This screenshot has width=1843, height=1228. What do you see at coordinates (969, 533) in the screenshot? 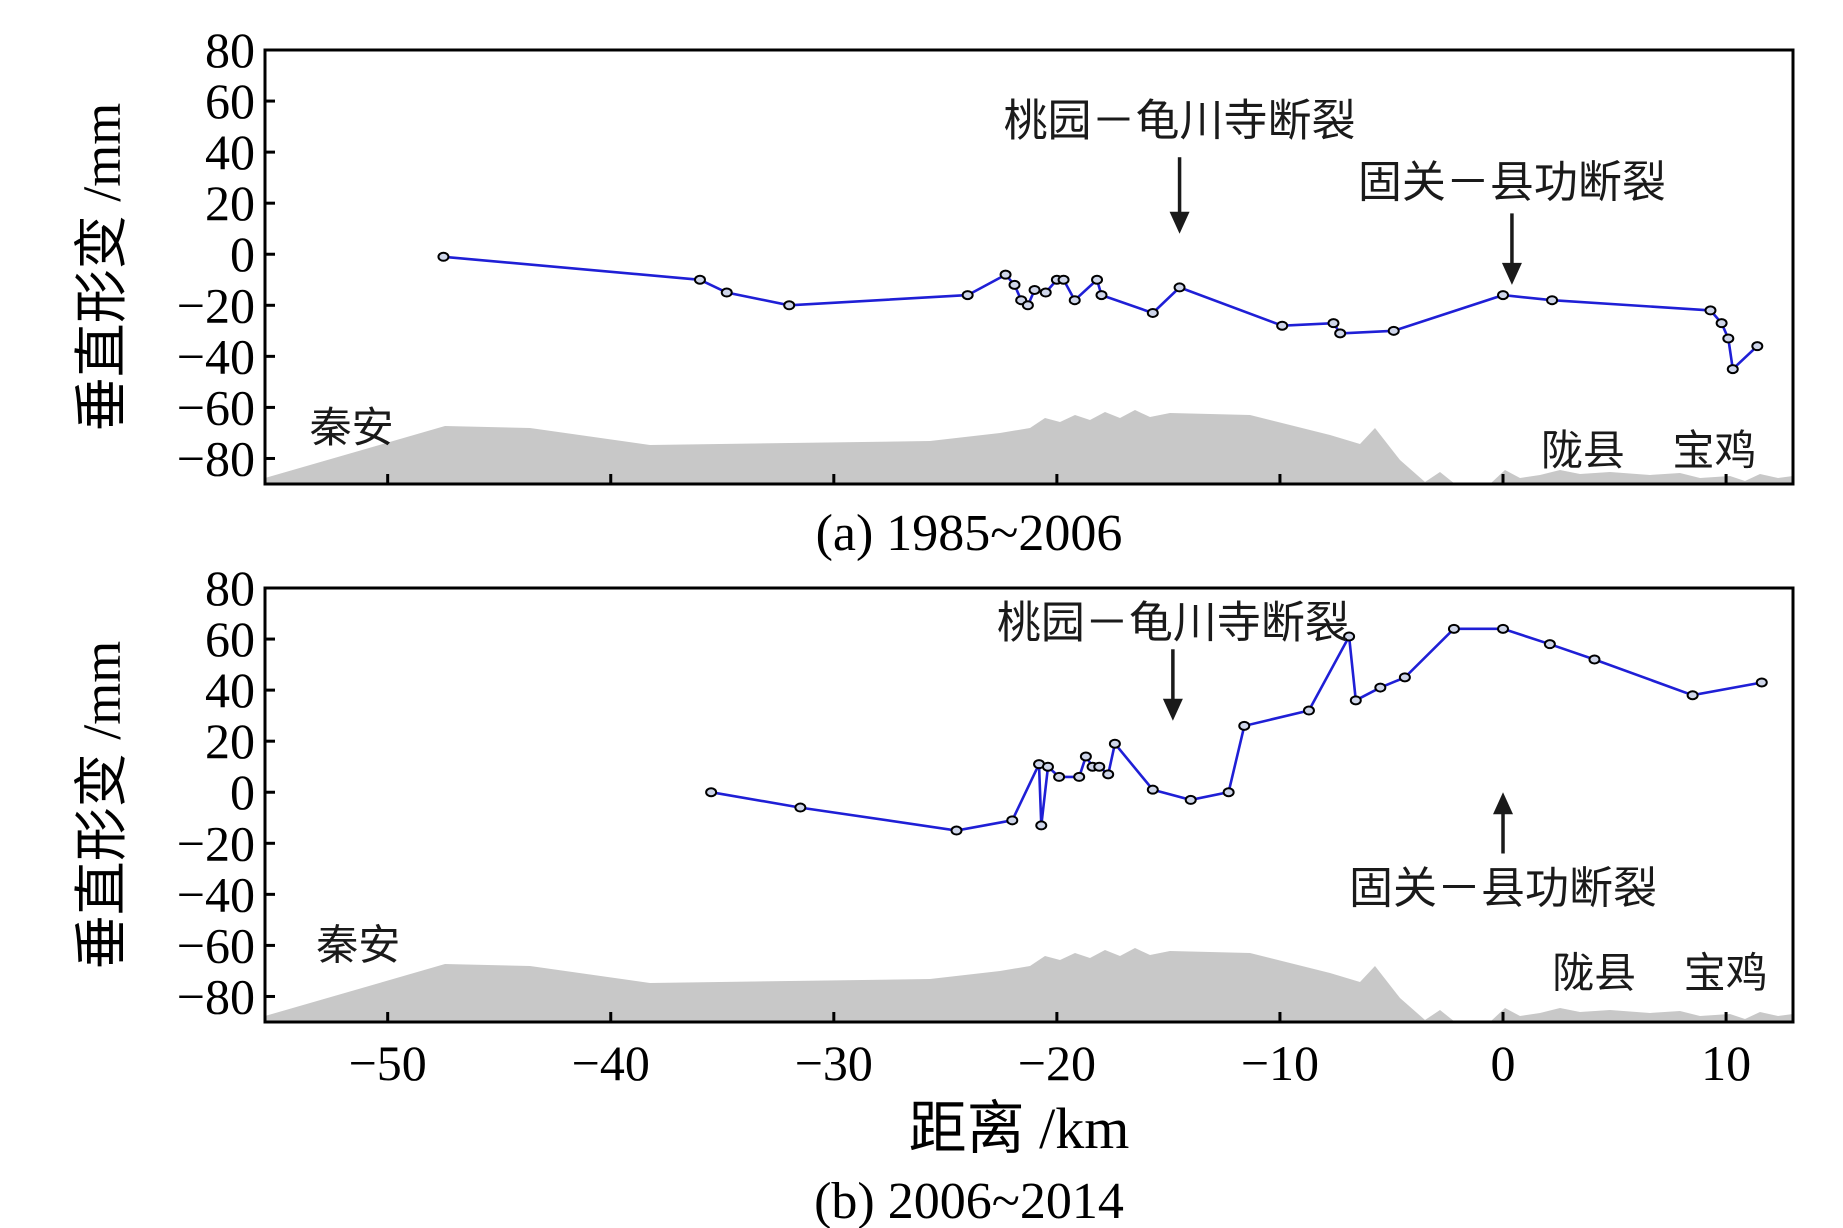
I see `panel-caption: (a) 1985~2006` at bounding box center [969, 533].